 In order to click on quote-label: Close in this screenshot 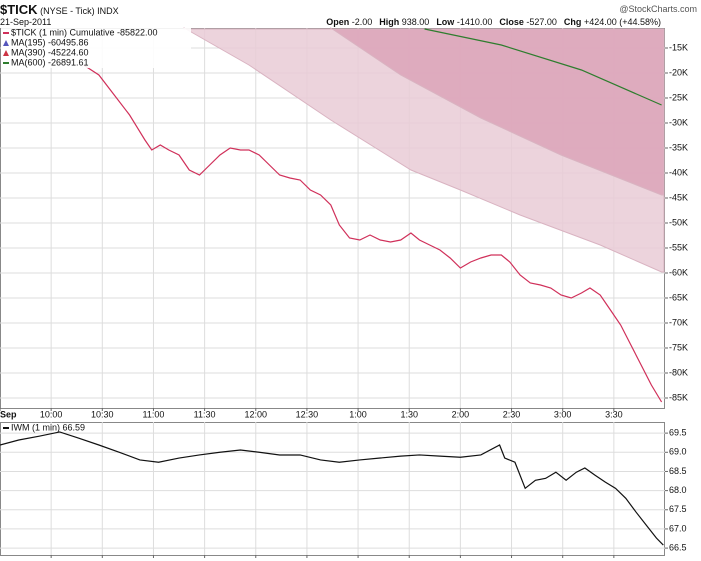, I will do `click(511, 22)`.